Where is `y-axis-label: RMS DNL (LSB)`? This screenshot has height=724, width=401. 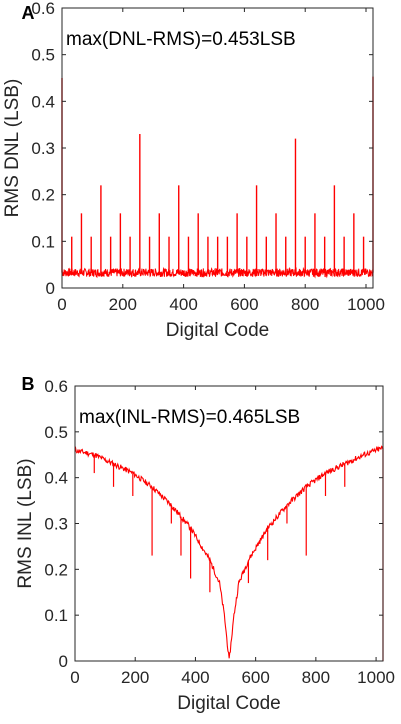 y-axis-label: RMS DNL (LSB) is located at coordinates (12, 148).